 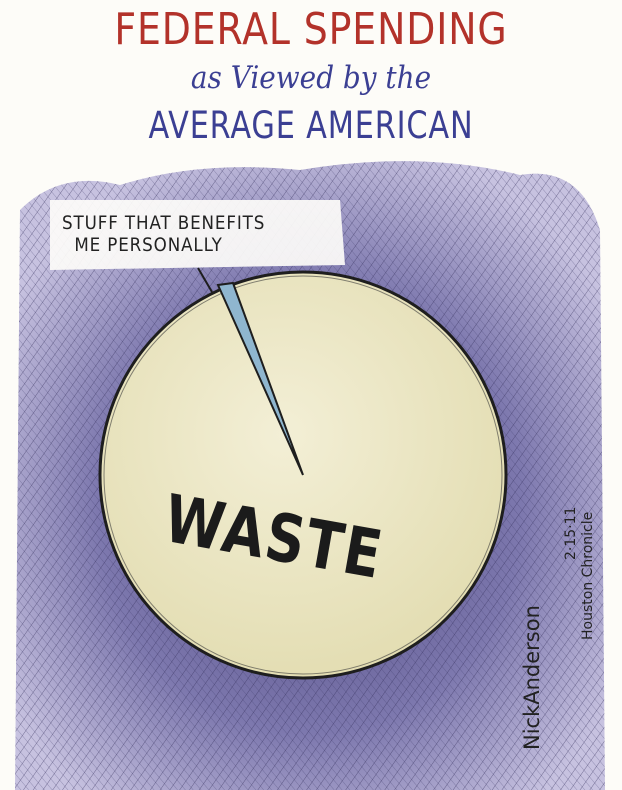 I want to click on slice-annotation: STUFF THAT BENEFITS ME PERSONALLY, so click(x=194, y=234).